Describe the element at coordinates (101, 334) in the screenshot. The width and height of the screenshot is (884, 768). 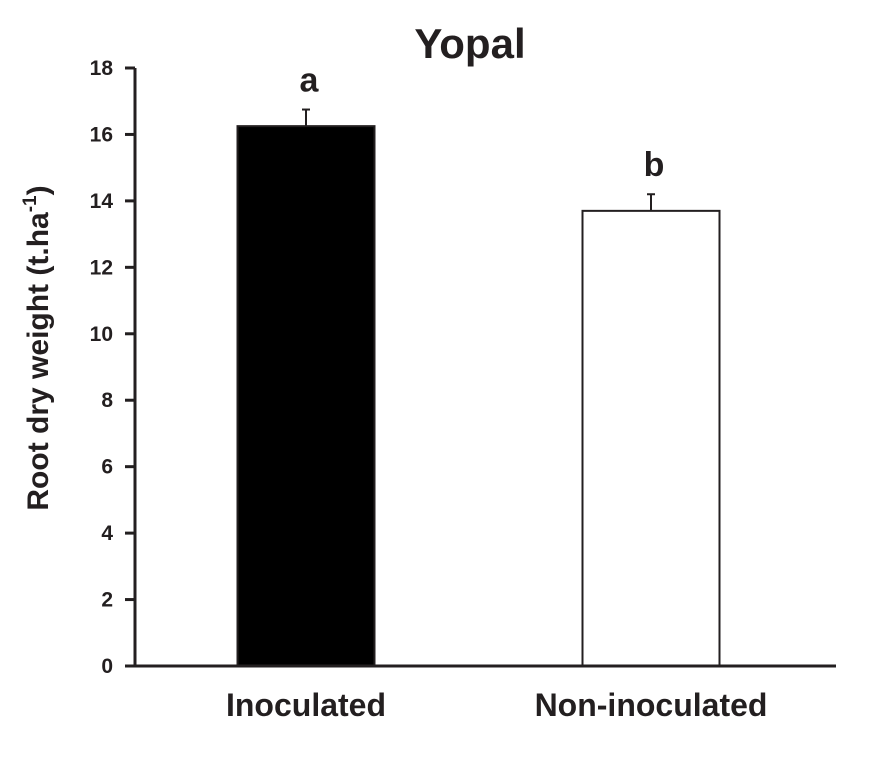
I see `y-tick-label: 10` at that location.